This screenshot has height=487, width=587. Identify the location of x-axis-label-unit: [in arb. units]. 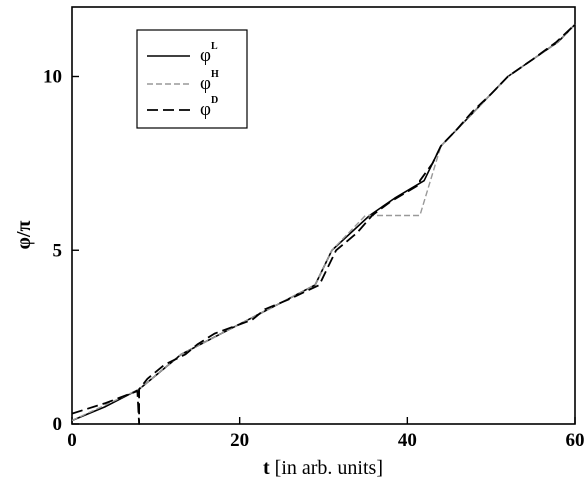
(326, 468).